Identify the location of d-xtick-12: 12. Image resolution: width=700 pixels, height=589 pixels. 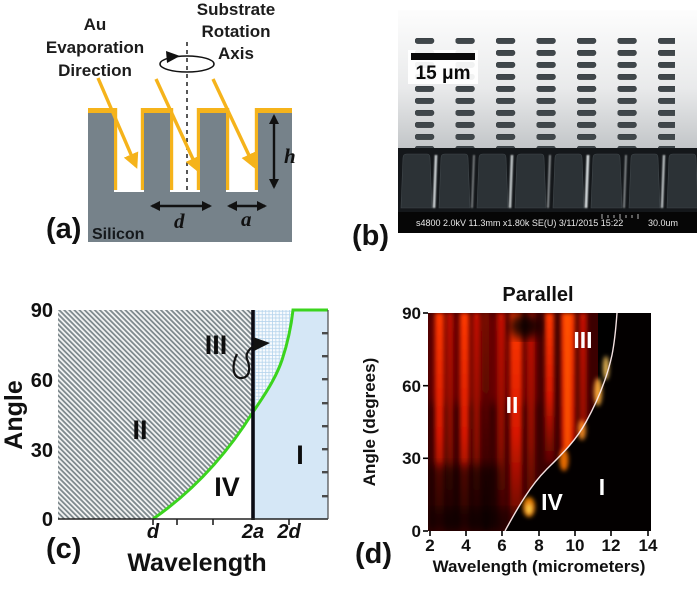
(611, 545).